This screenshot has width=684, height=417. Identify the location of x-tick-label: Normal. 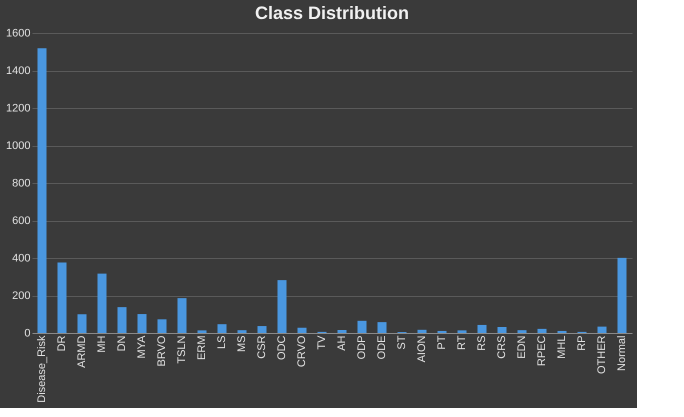
(622, 353).